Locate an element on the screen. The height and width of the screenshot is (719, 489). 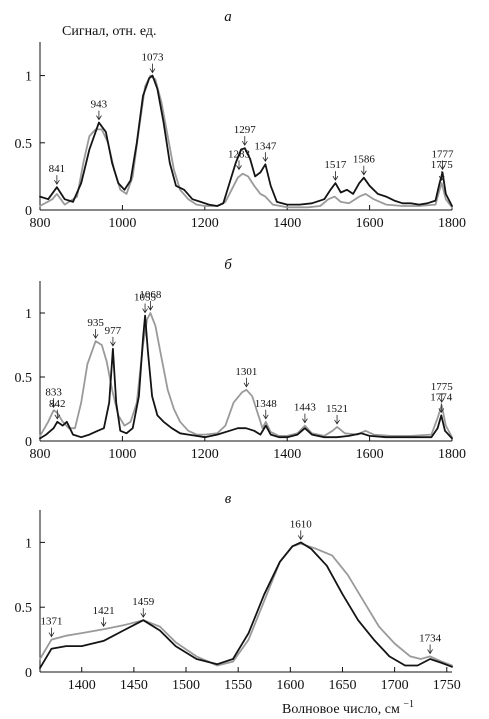
panel-a-peak-label: 1073 is located at coordinates (152, 58).